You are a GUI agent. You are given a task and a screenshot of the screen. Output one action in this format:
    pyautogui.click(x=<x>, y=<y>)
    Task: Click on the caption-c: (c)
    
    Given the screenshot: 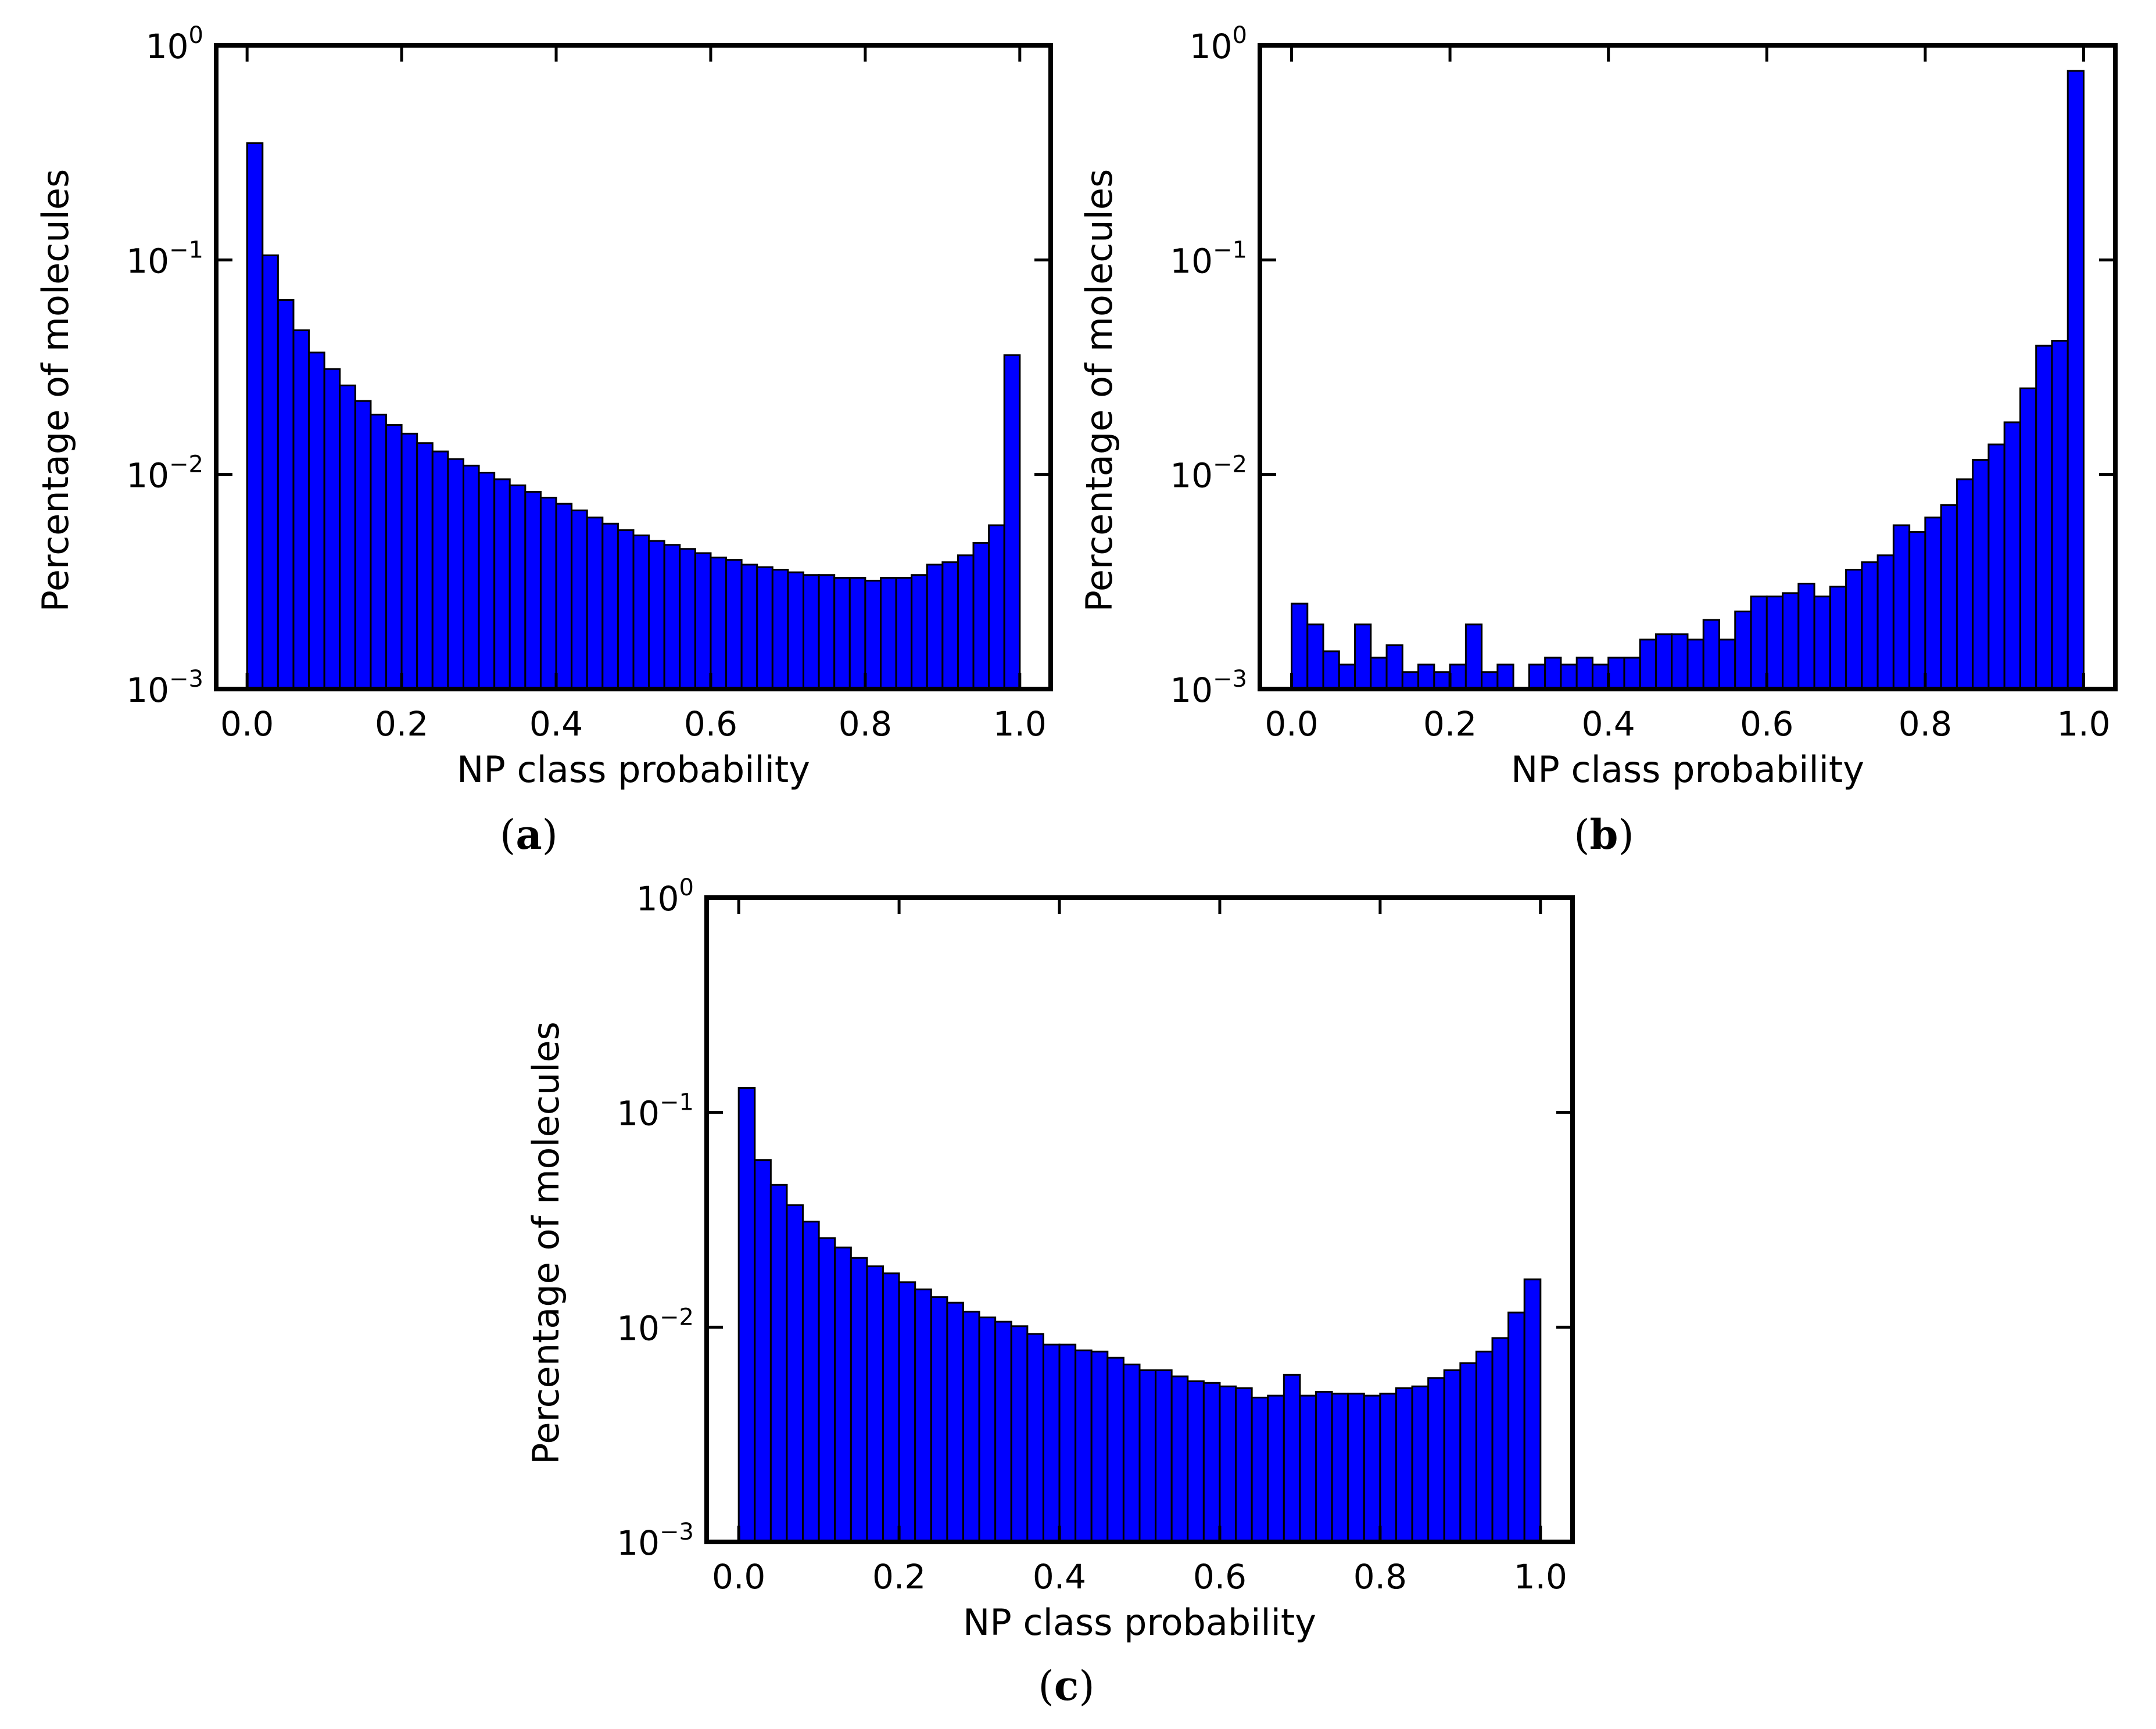 What is the action you would take?
    pyautogui.click(x=1066, y=1686)
    